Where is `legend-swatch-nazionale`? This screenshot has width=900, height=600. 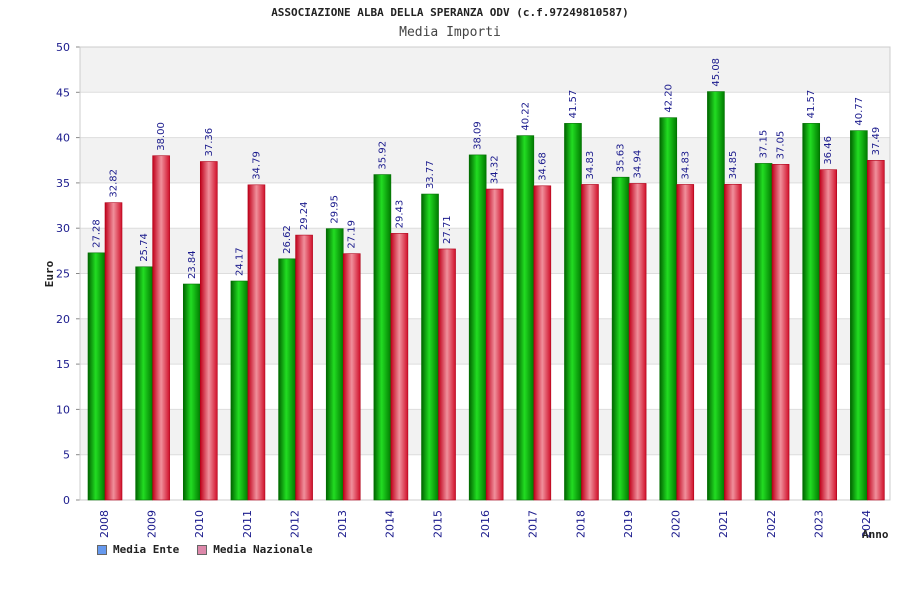 legend-swatch-nazionale is located at coordinates (202, 549).